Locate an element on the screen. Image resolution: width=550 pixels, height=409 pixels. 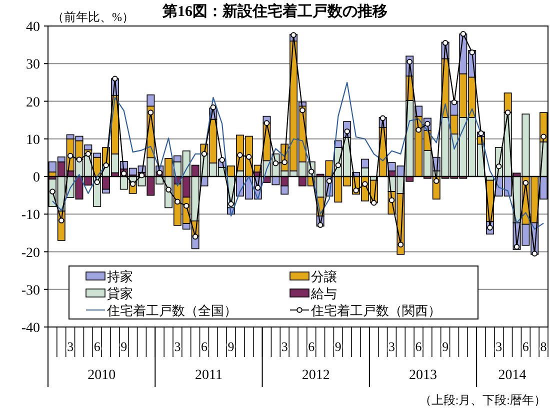
legend-label: 給与 is located at coordinates (323, 293).